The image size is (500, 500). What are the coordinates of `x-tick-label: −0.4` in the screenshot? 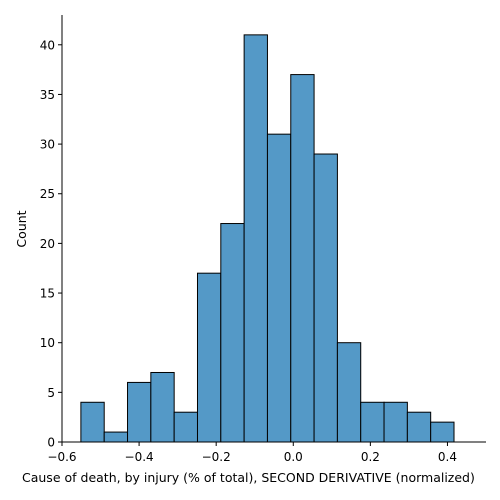 It's located at (139, 457).